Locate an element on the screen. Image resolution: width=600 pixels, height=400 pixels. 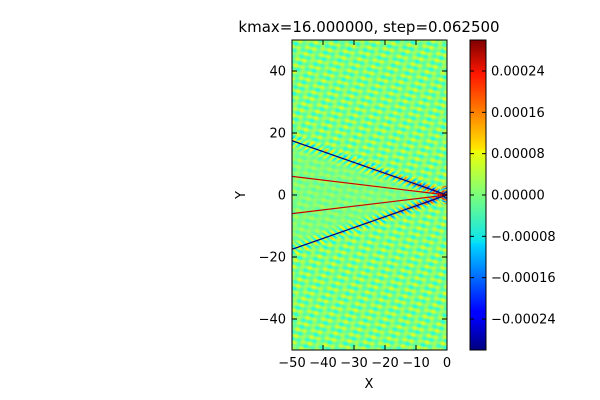
x-tick-label: −50 is located at coordinates (291, 363).